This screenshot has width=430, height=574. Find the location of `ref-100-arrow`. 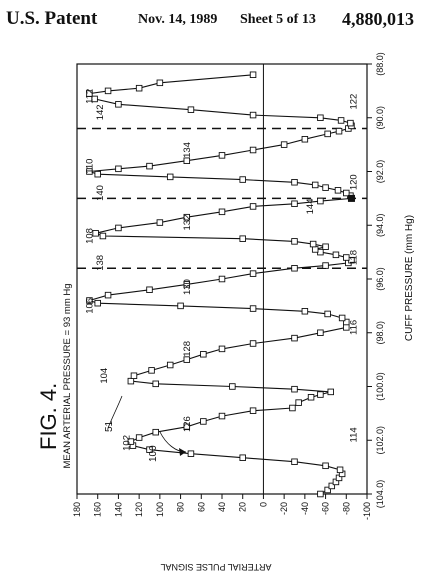

ref-100-arrow is located at coordinates (173, 442).